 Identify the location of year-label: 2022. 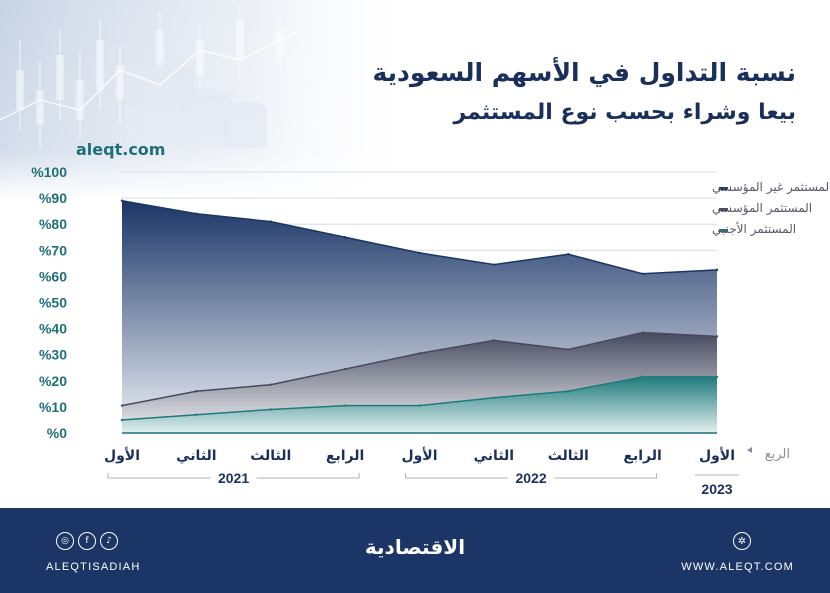
(530, 478).